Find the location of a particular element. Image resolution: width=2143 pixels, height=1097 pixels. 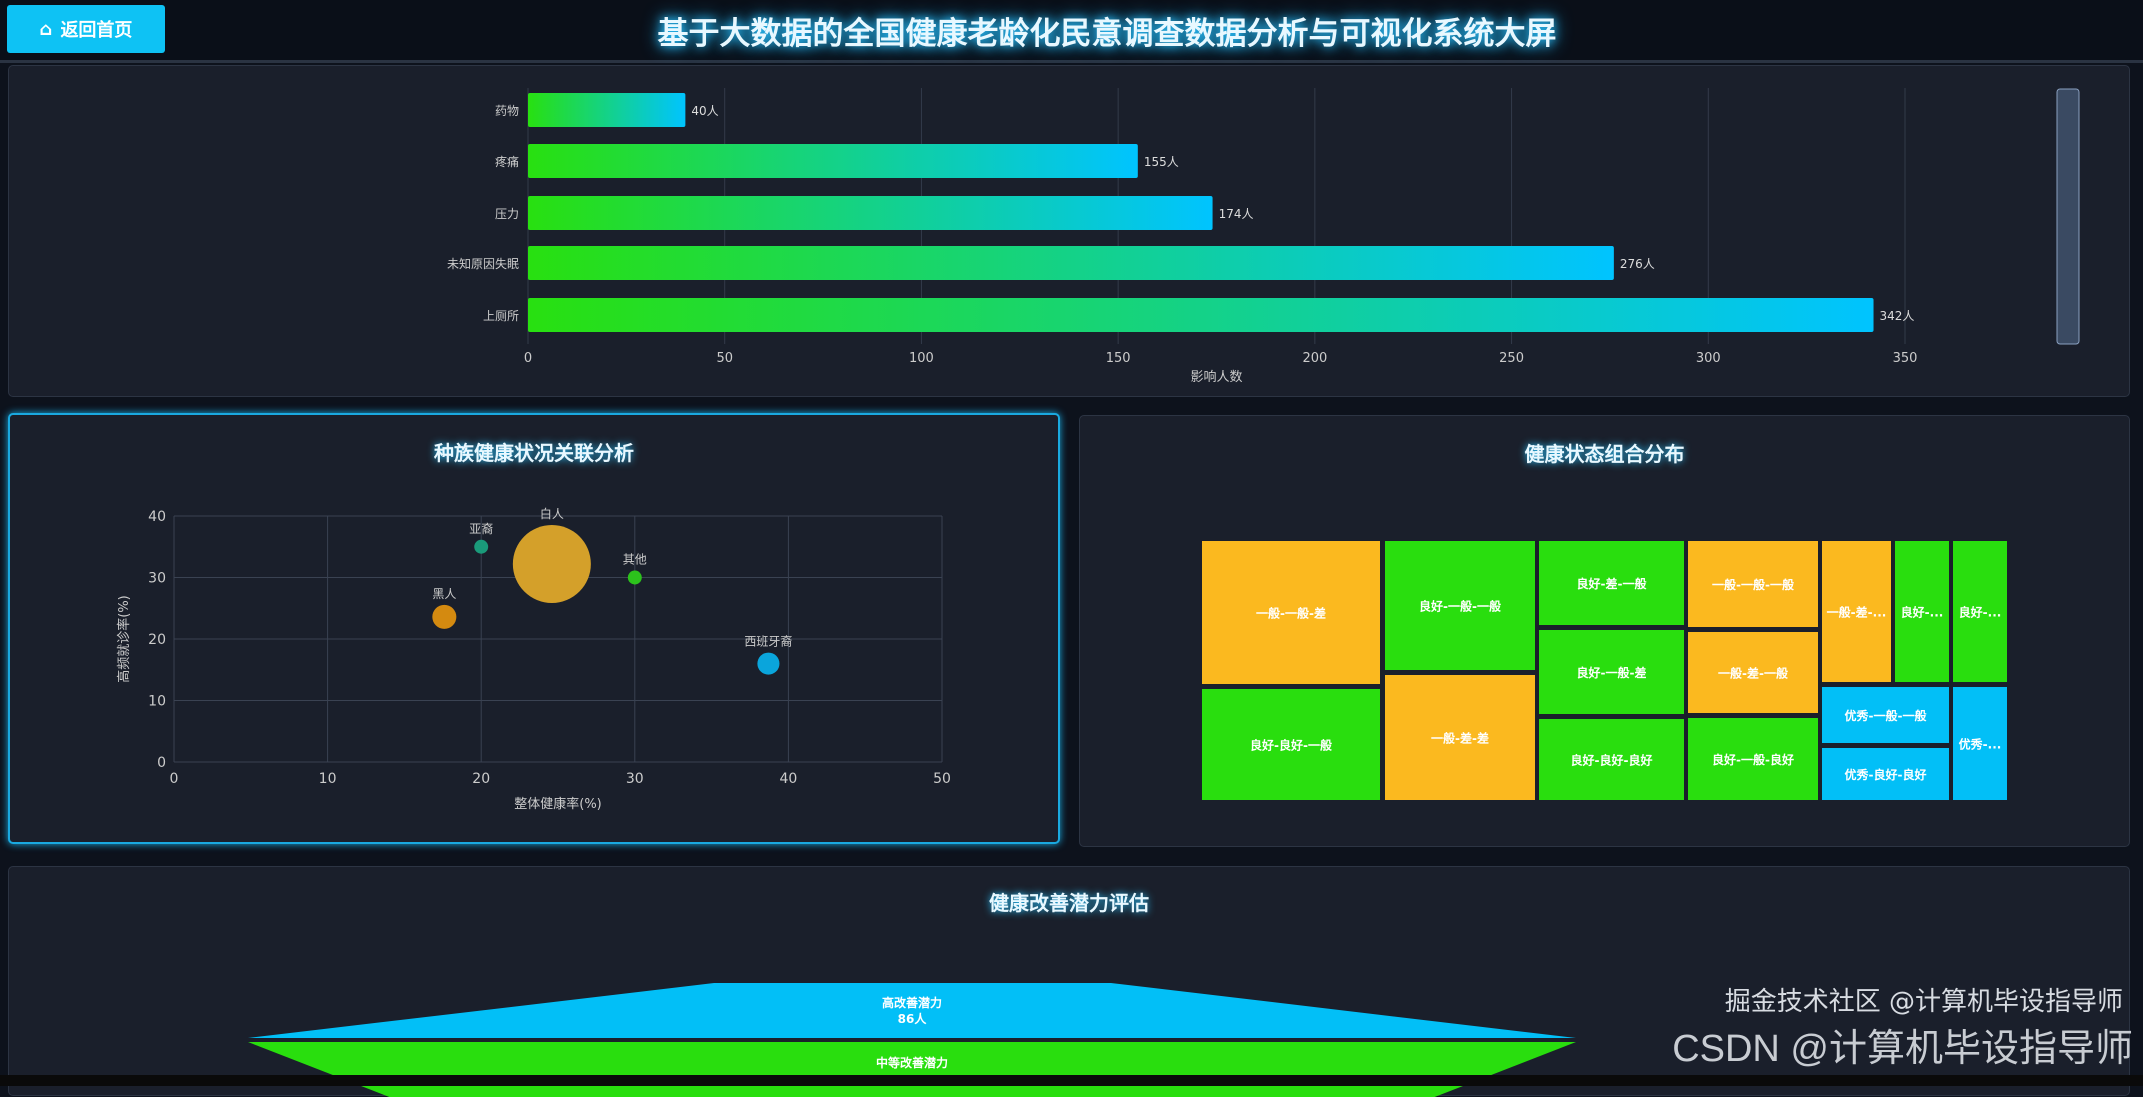

category-label: 药物 is located at coordinates (507, 111).